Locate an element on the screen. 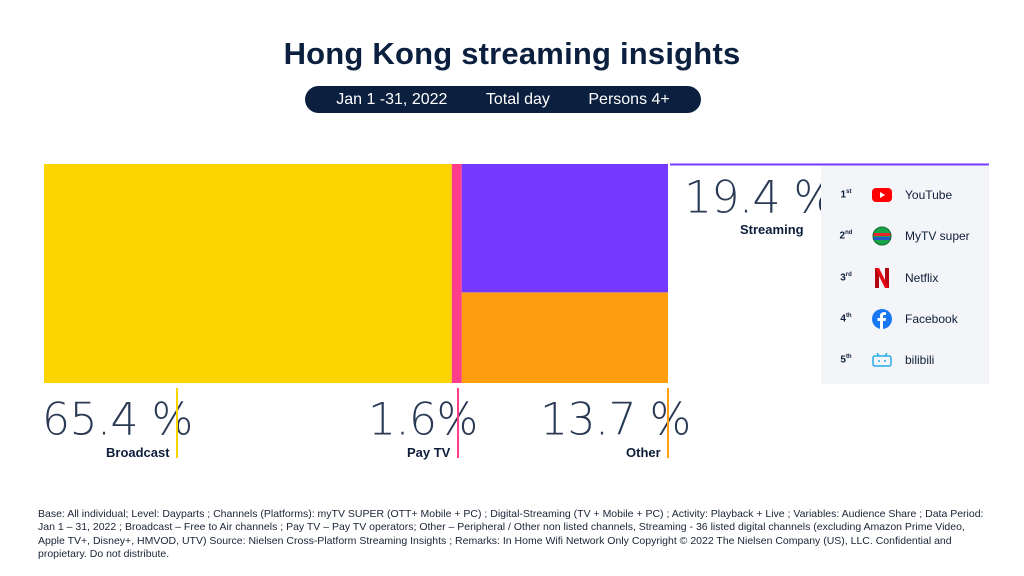 The height and width of the screenshot is (576, 1024). rank-number: 4th is located at coordinates (846, 319).